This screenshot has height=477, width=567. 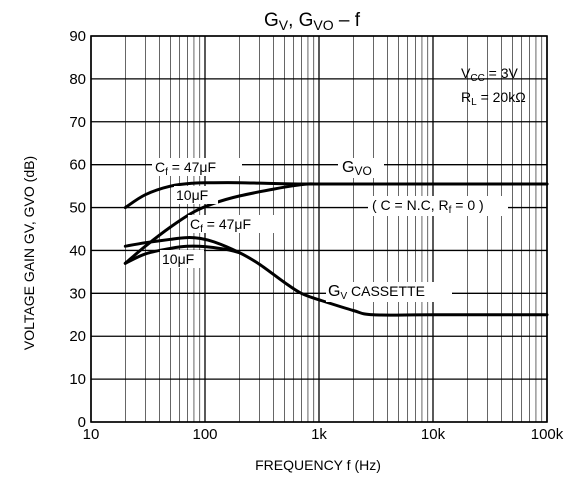 I want to click on x-tick-label: 100k, so click(x=547, y=434).